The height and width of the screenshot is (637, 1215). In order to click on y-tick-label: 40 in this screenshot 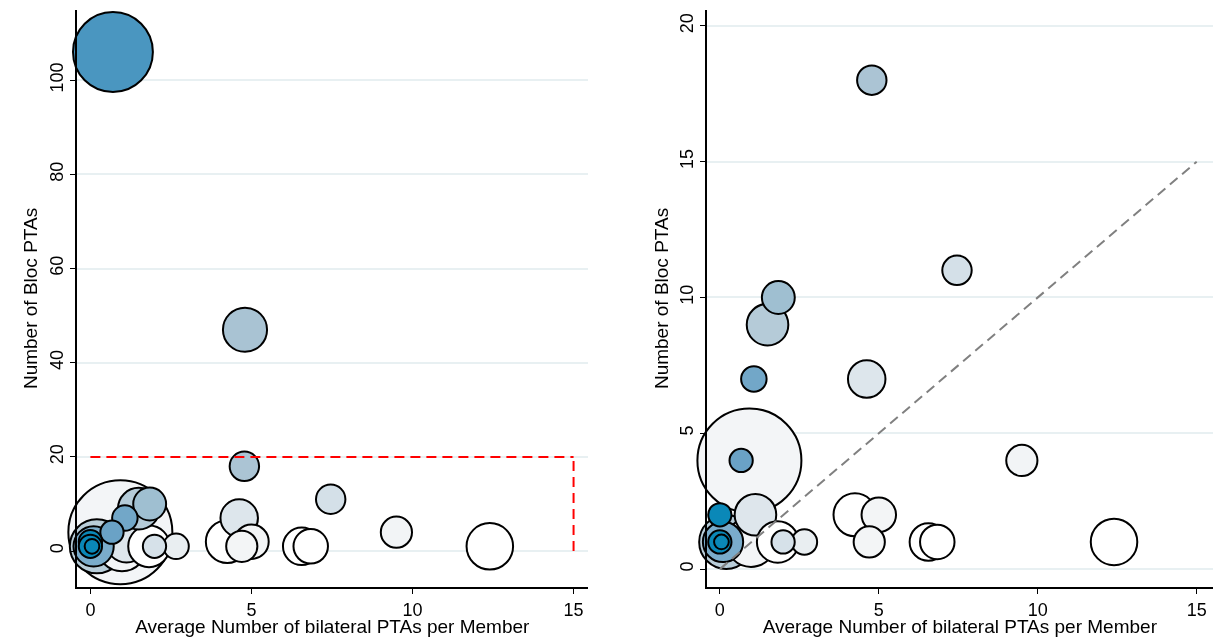, I will do `click(56, 360)`.